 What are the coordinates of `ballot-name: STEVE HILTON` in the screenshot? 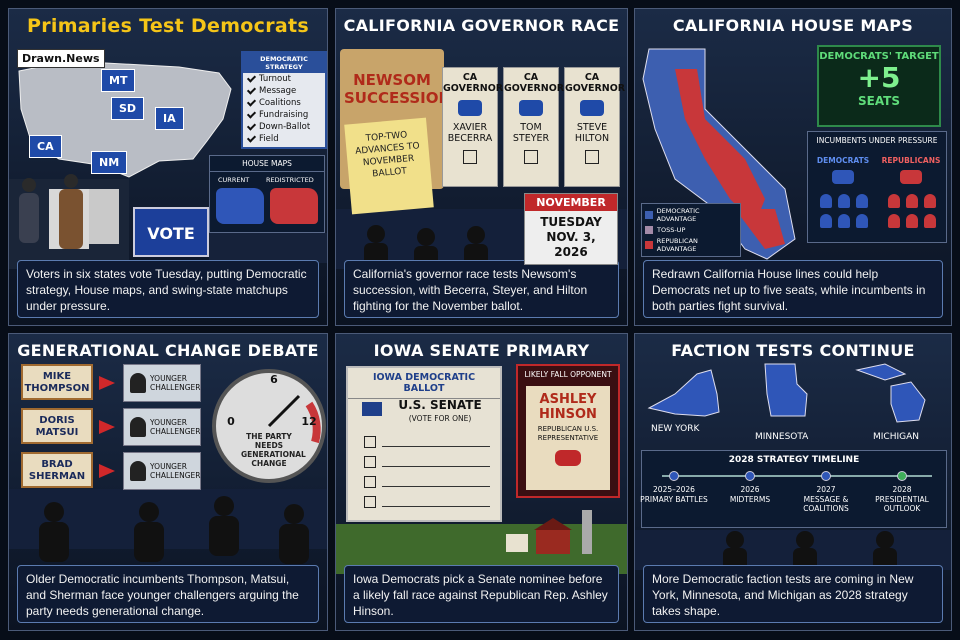 It's located at (592, 133).